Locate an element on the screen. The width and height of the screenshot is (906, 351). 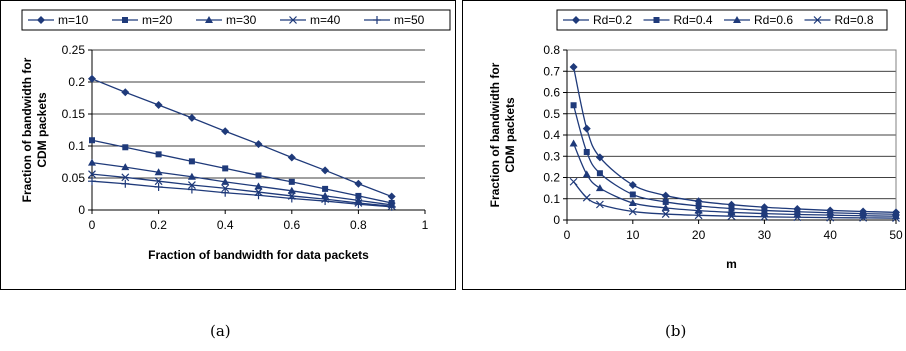
chart-b-y-tick-label: 0.3 is located at coordinates (551, 156).